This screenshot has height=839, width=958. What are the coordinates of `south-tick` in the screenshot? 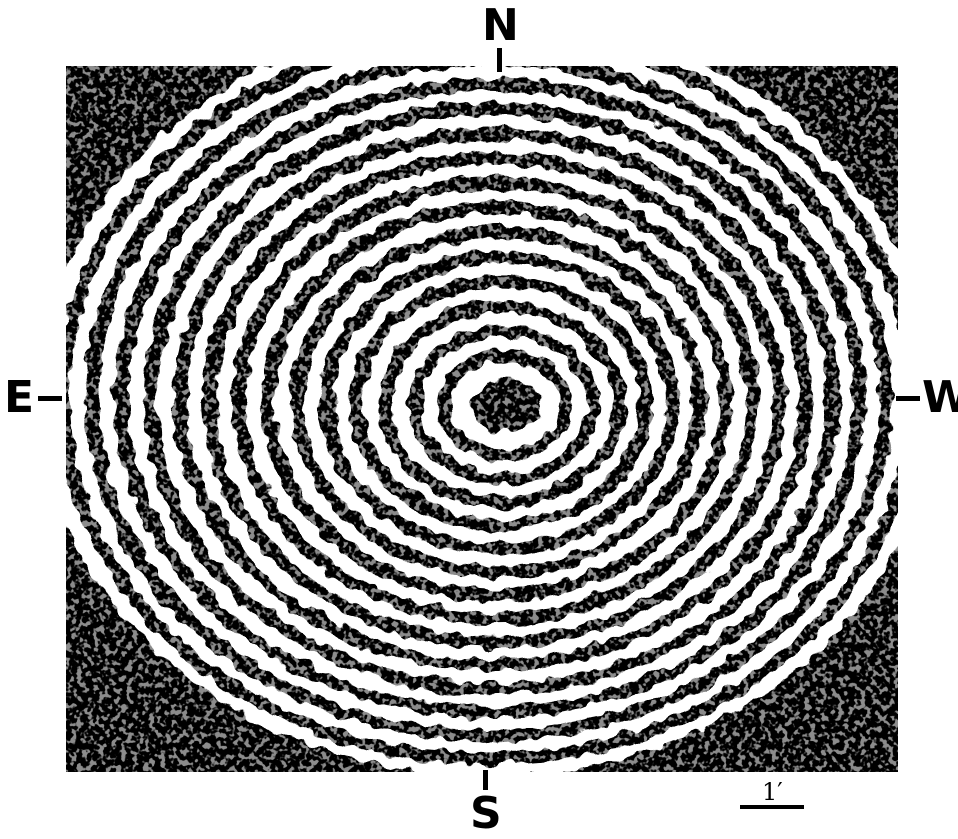 It's located at (485, 780).